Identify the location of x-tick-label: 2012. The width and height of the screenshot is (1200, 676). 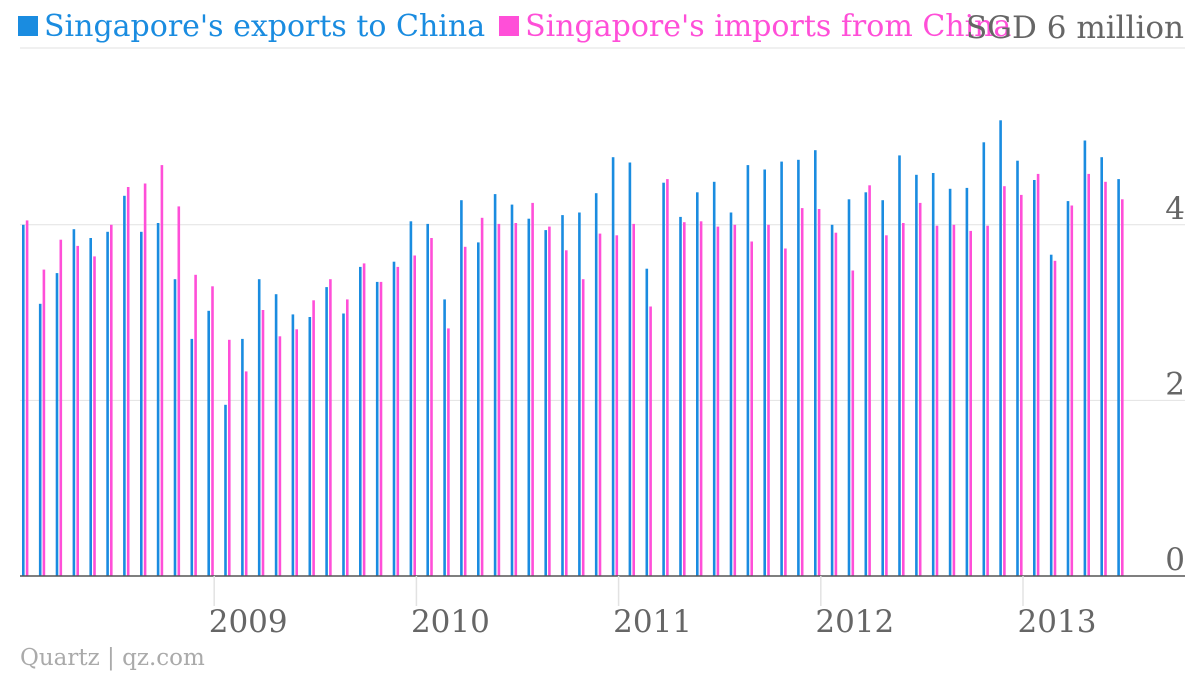
(854, 622).